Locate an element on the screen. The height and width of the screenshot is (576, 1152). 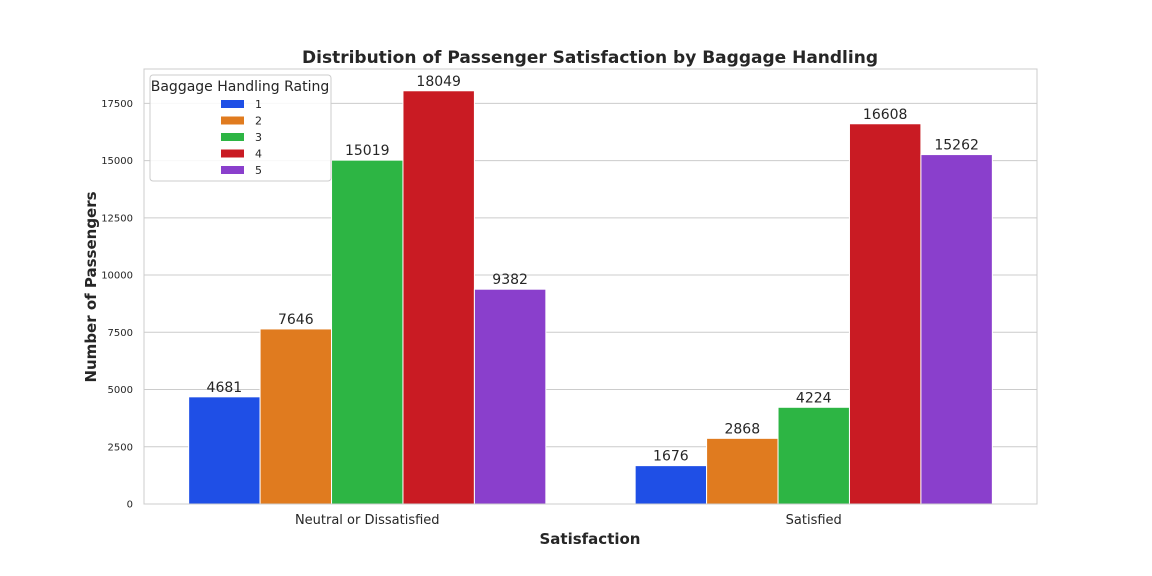
bar-rating-4-neutral-or-dissatisfied is located at coordinates (438, 297).